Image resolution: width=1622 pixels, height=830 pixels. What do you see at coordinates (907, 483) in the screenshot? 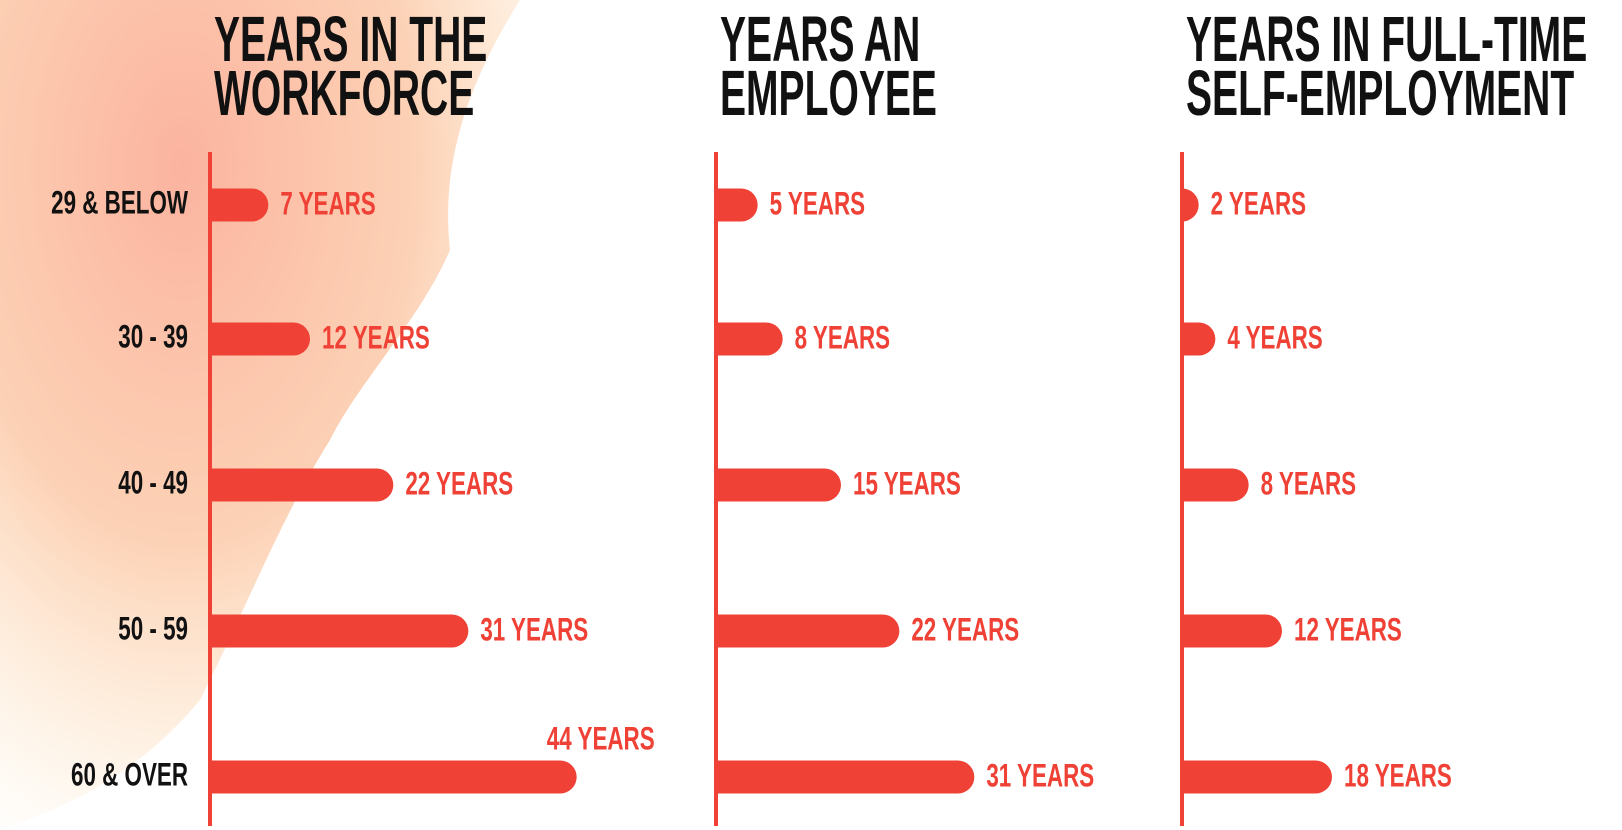
I see `value-label: 15 YEARS` at bounding box center [907, 483].